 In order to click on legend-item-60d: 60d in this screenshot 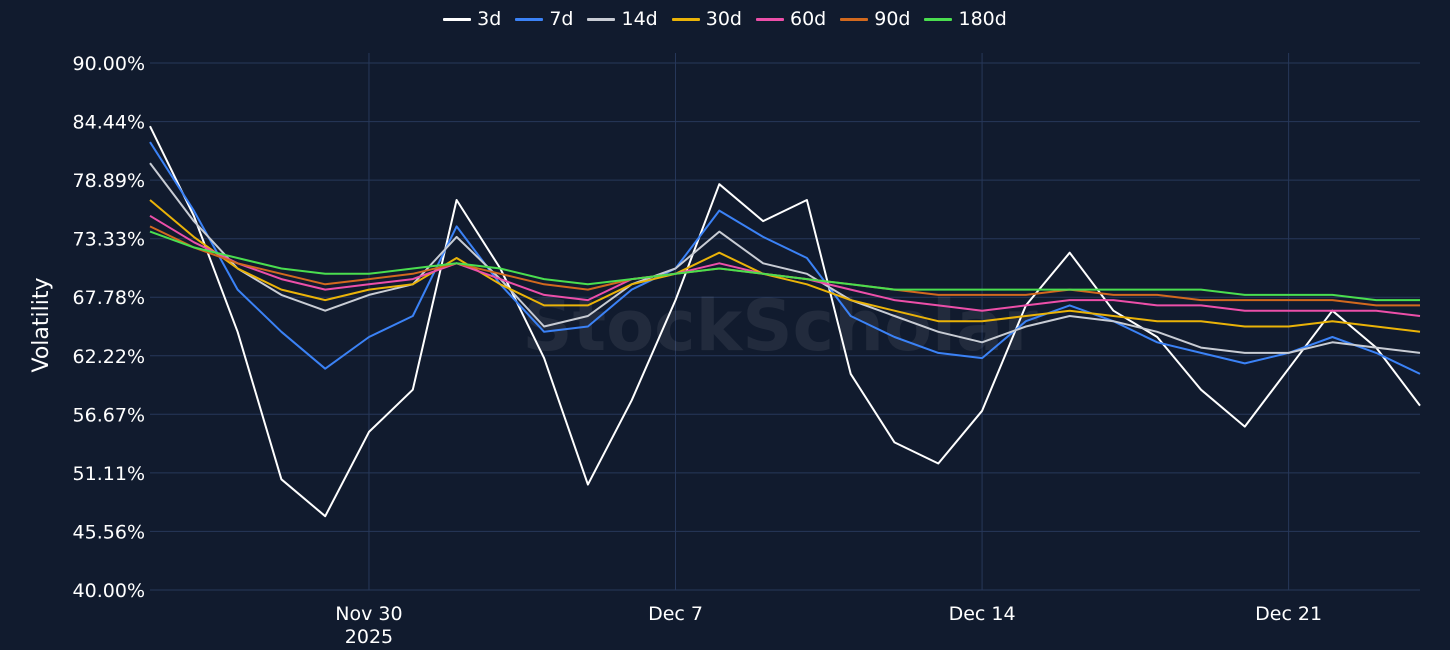, I will do `click(791, 19)`.